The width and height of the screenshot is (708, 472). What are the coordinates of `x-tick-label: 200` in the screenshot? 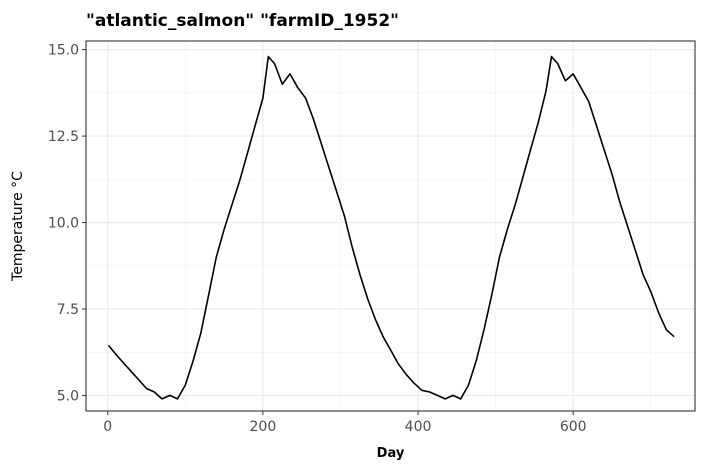 It's located at (263, 427).